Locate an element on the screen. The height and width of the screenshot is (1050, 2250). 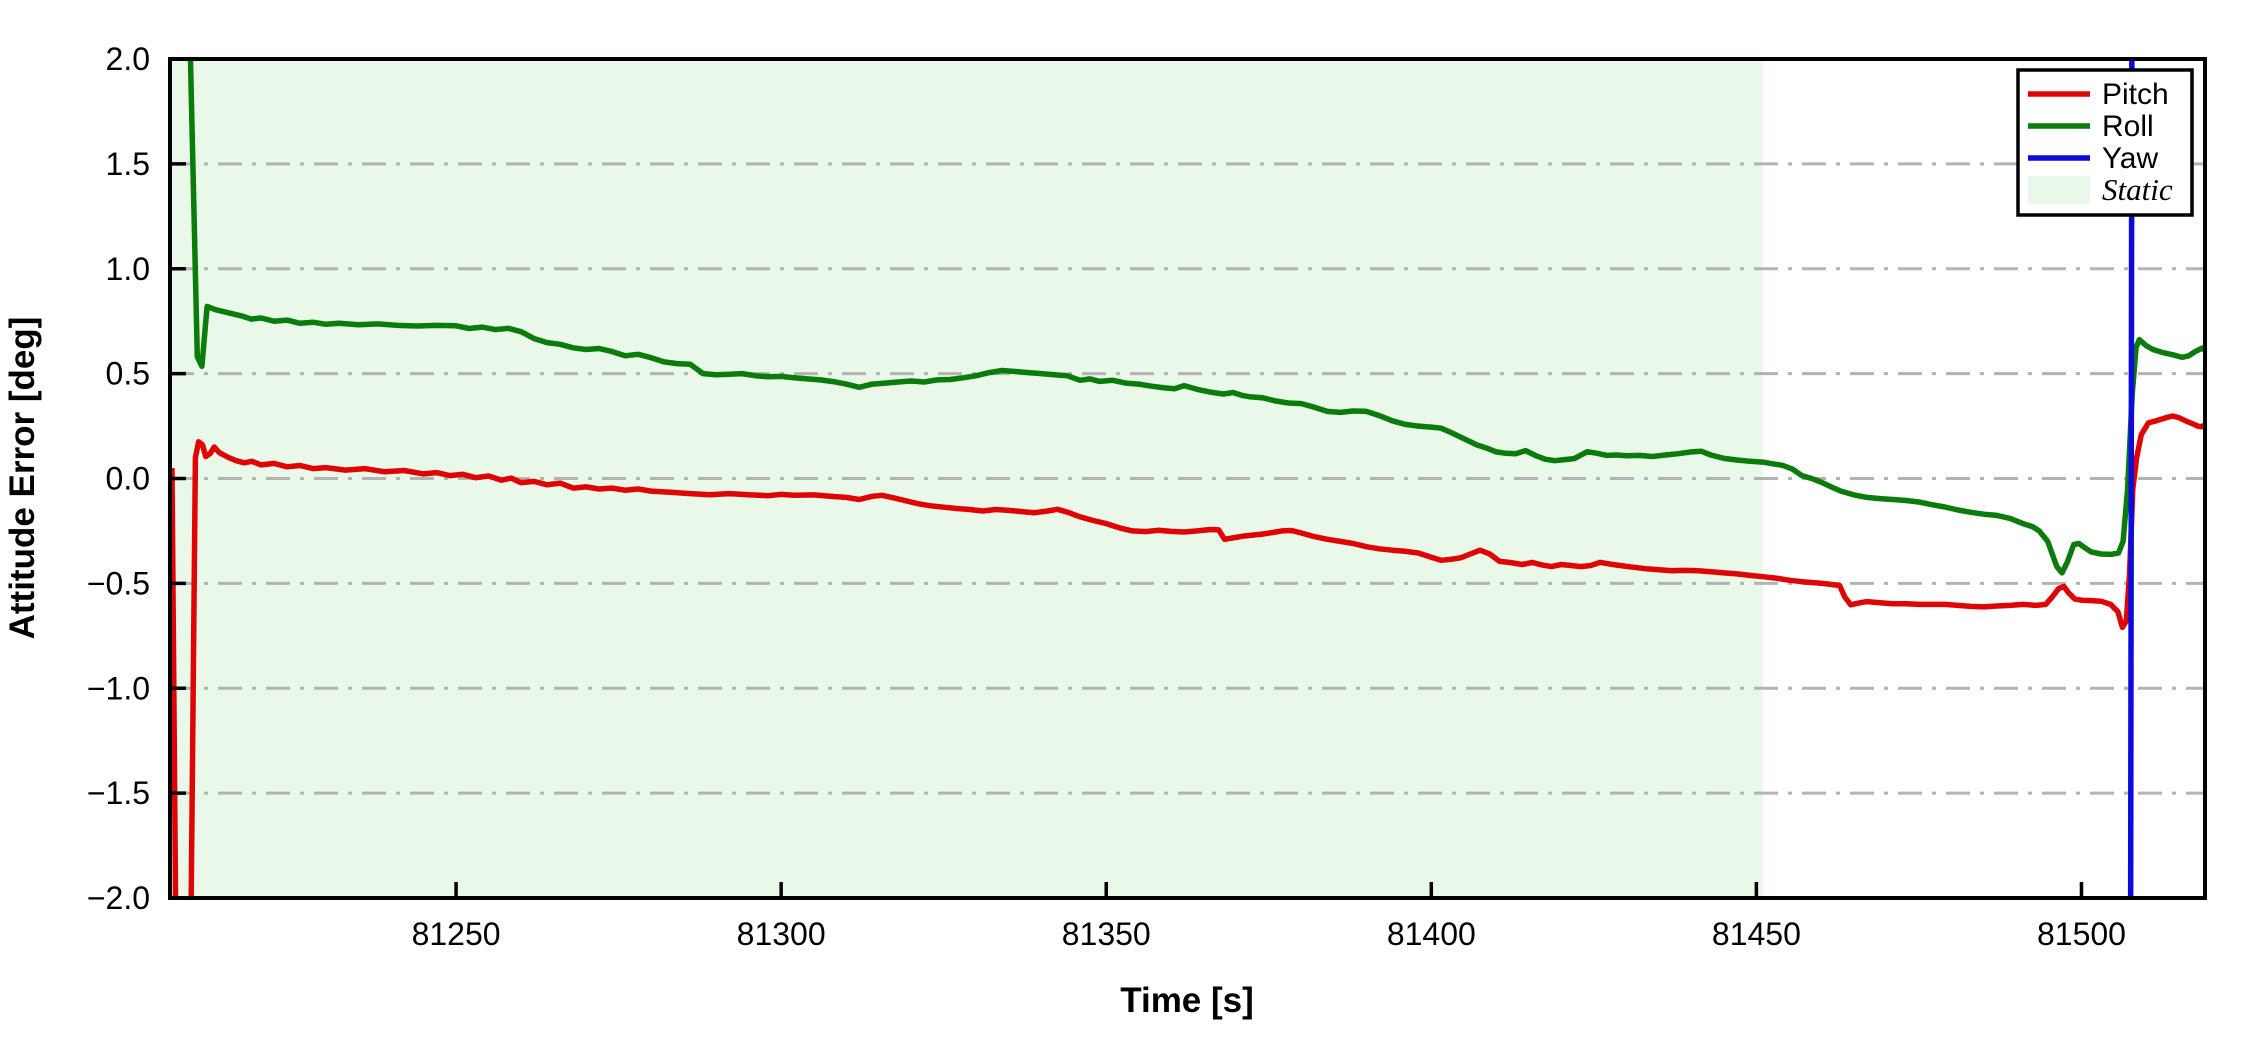
y-tick-label: 1.5 is located at coordinates (128, 164).